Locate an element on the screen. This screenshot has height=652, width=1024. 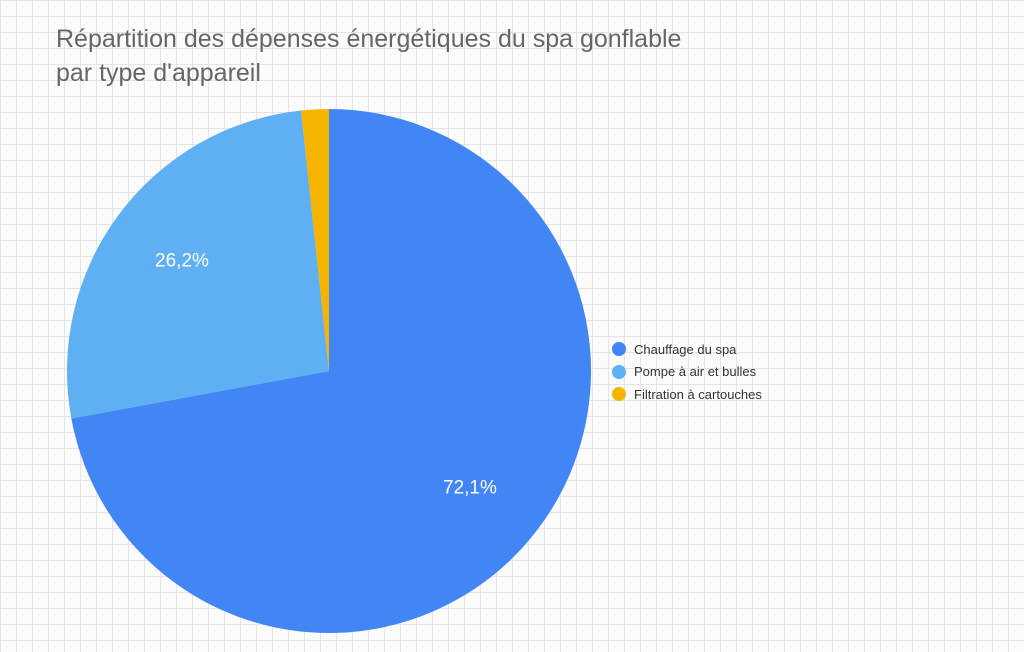
legend-label-heating: Chauffage du spa is located at coordinates (685, 349).